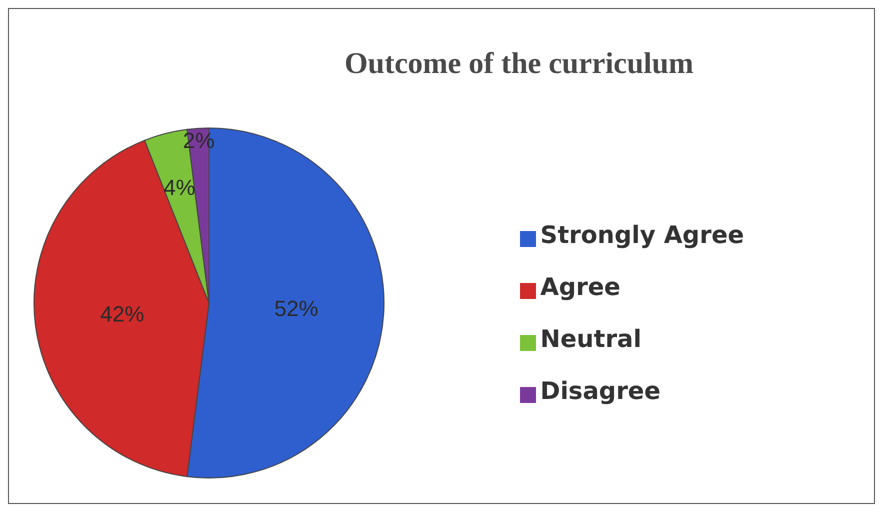 Image resolution: width=883 pixels, height=512 pixels. I want to click on legend-label: Neutral, so click(591, 339).